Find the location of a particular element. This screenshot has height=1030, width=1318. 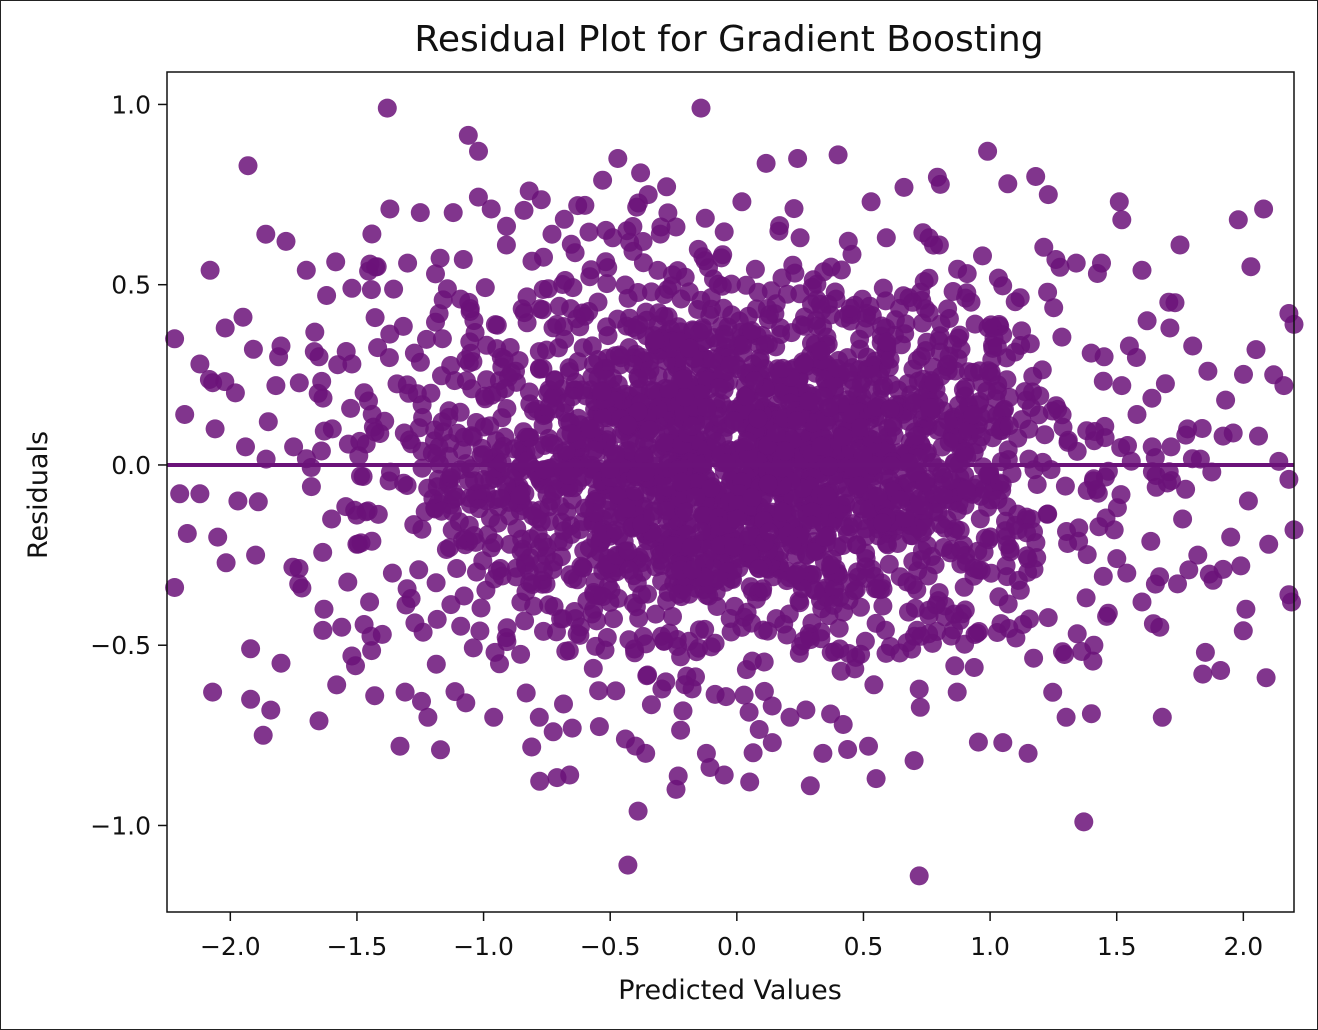

x-tick-label: −2.0 is located at coordinates (230, 946).